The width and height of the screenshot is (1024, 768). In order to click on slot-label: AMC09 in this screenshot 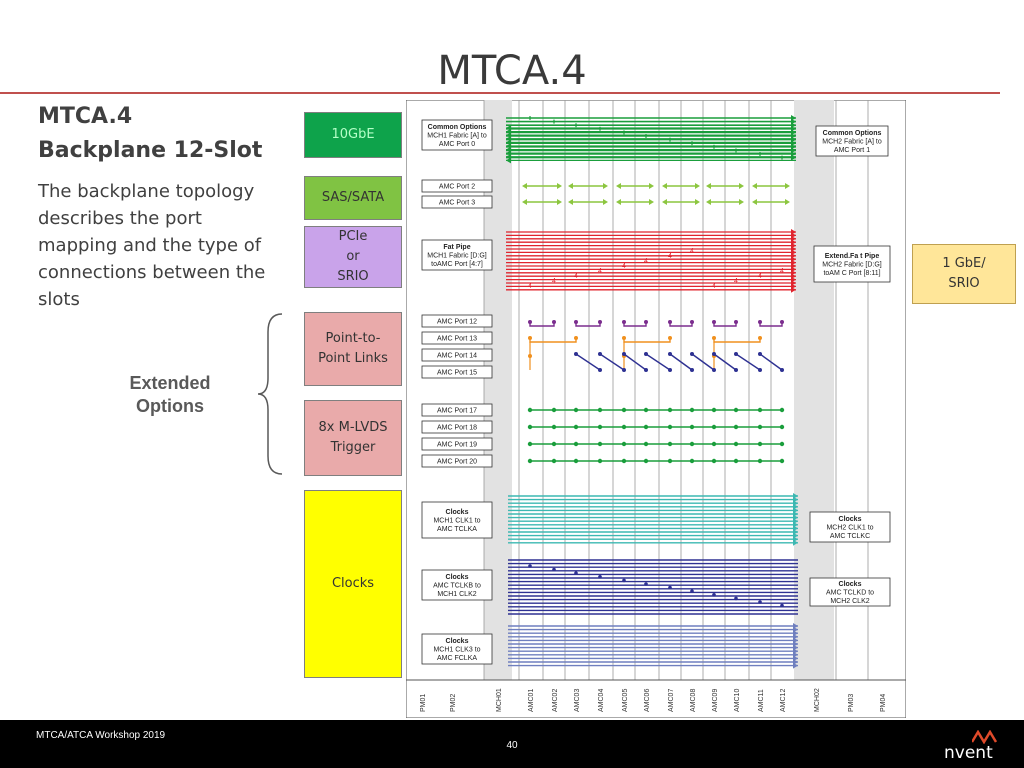, I will do `click(715, 700)`.